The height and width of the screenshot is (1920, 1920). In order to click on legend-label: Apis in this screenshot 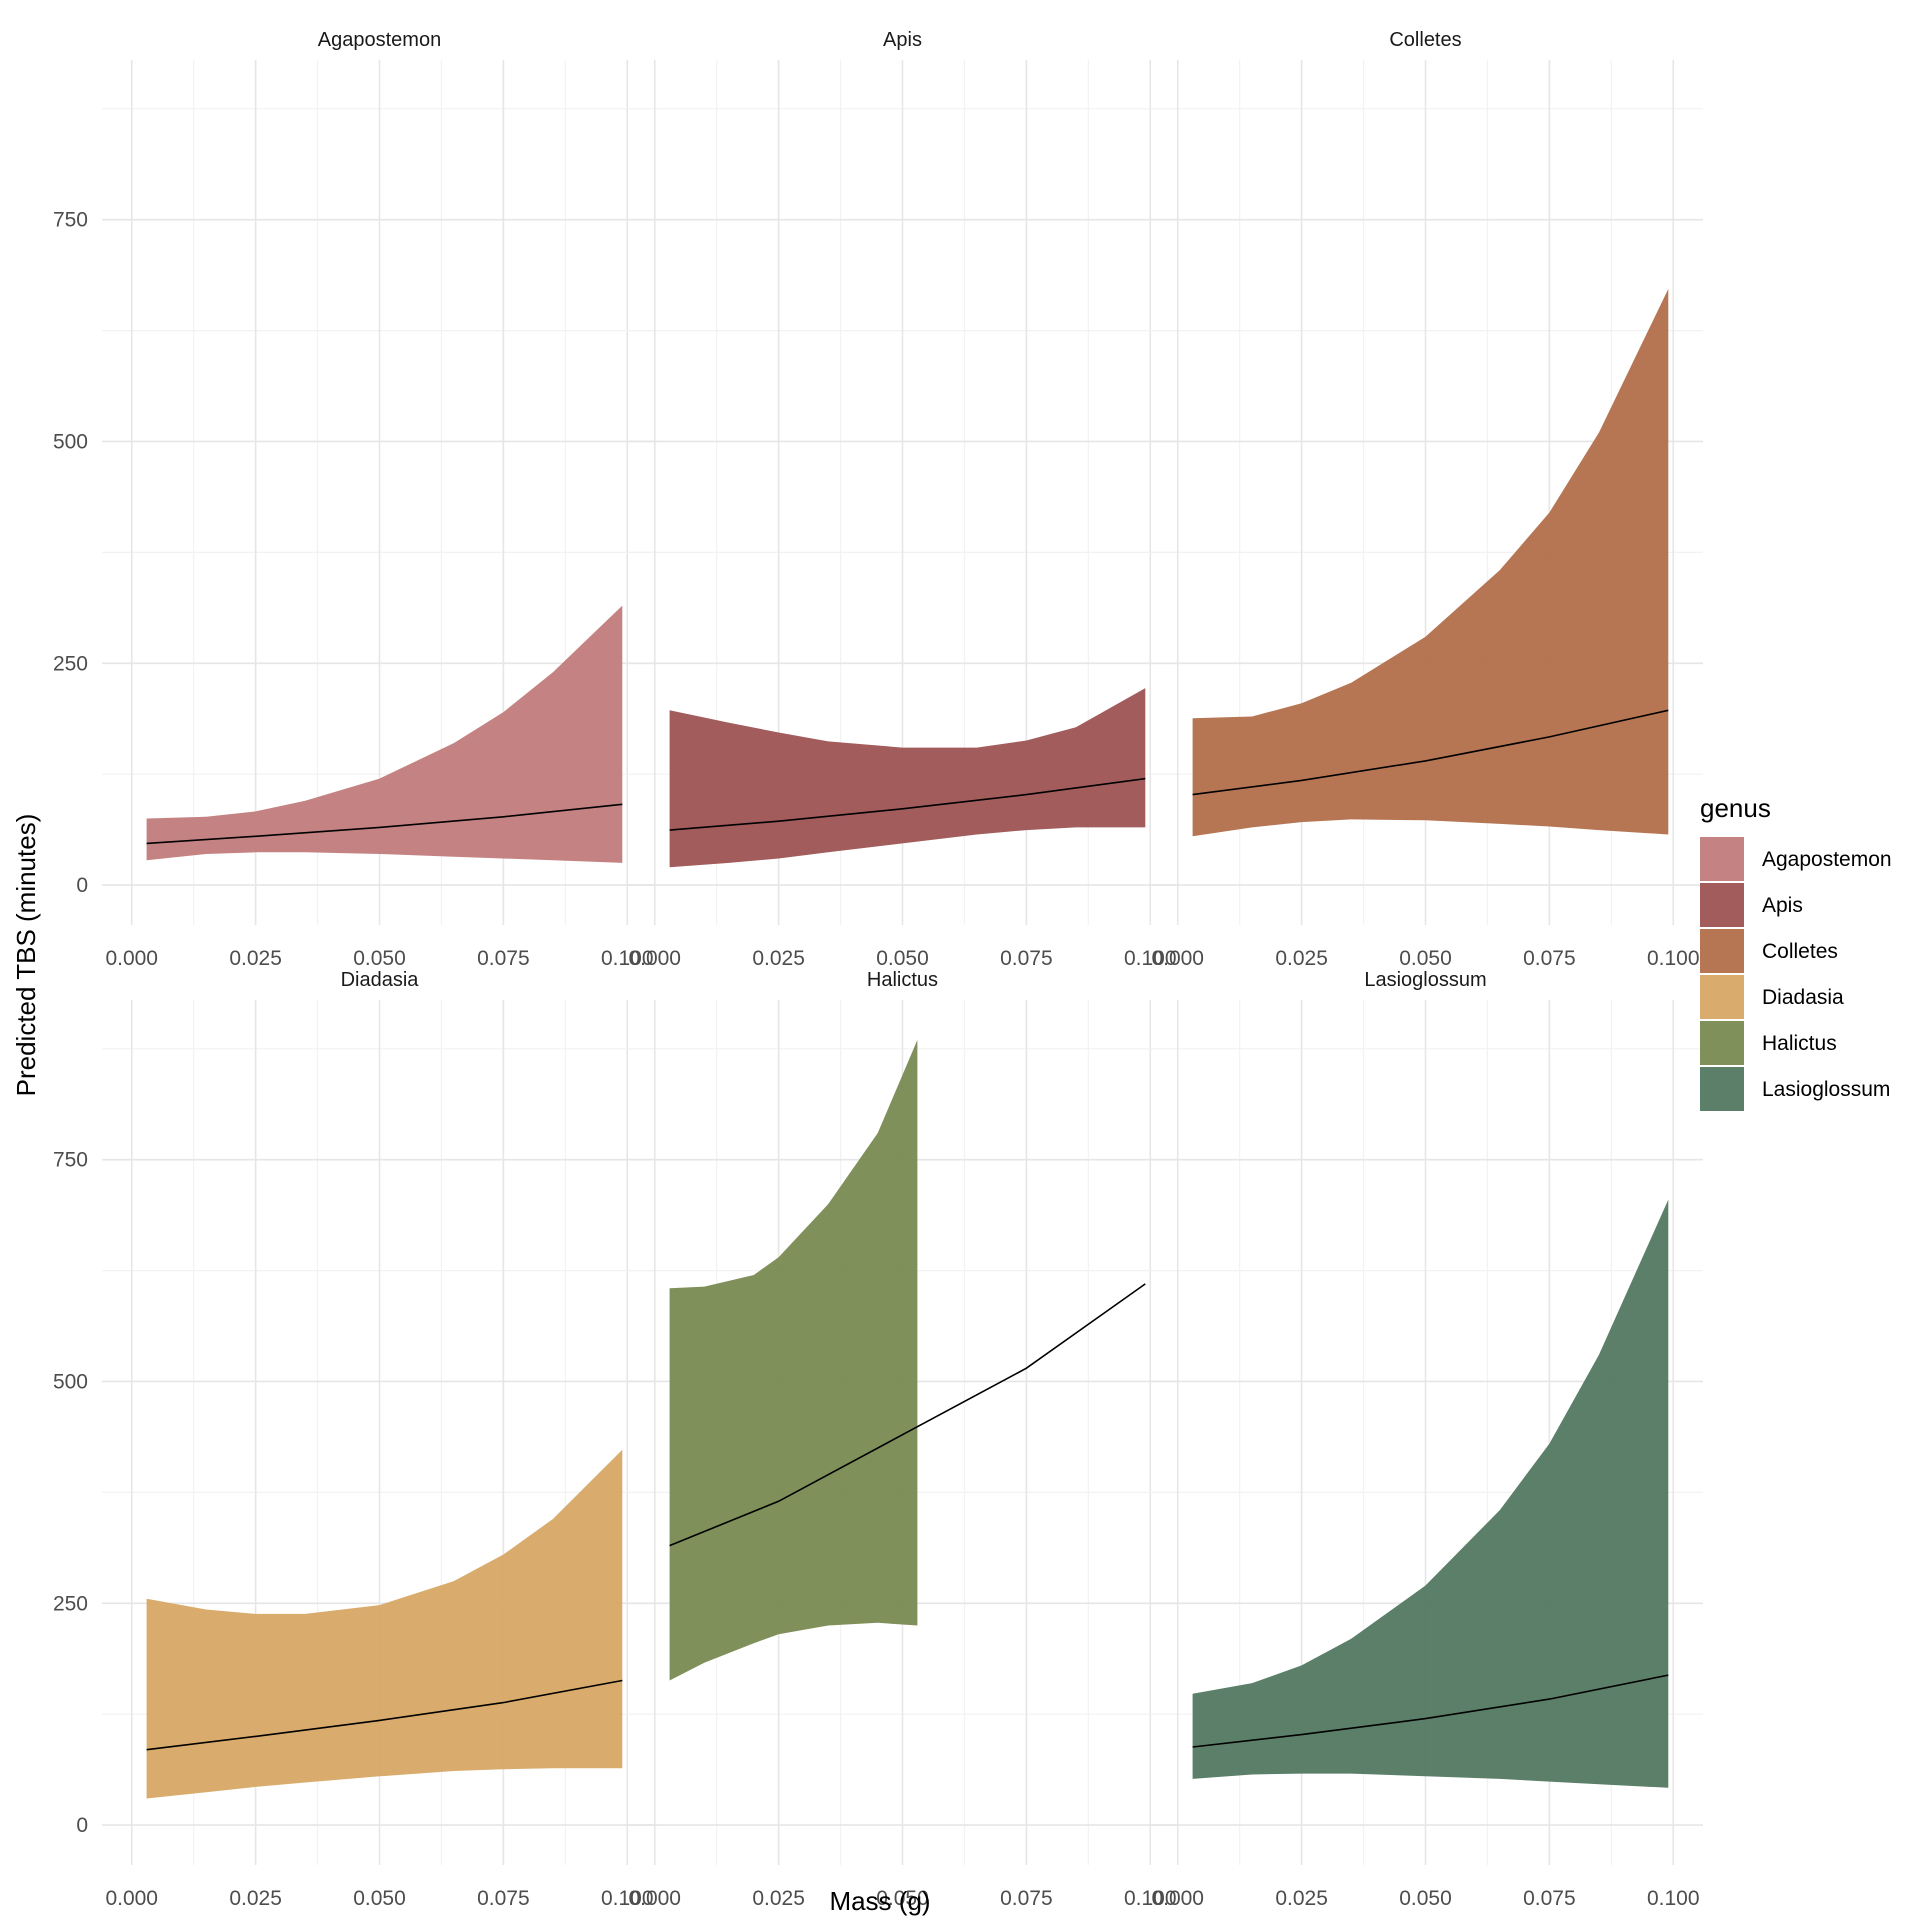, I will do `click(1782, 905)`.